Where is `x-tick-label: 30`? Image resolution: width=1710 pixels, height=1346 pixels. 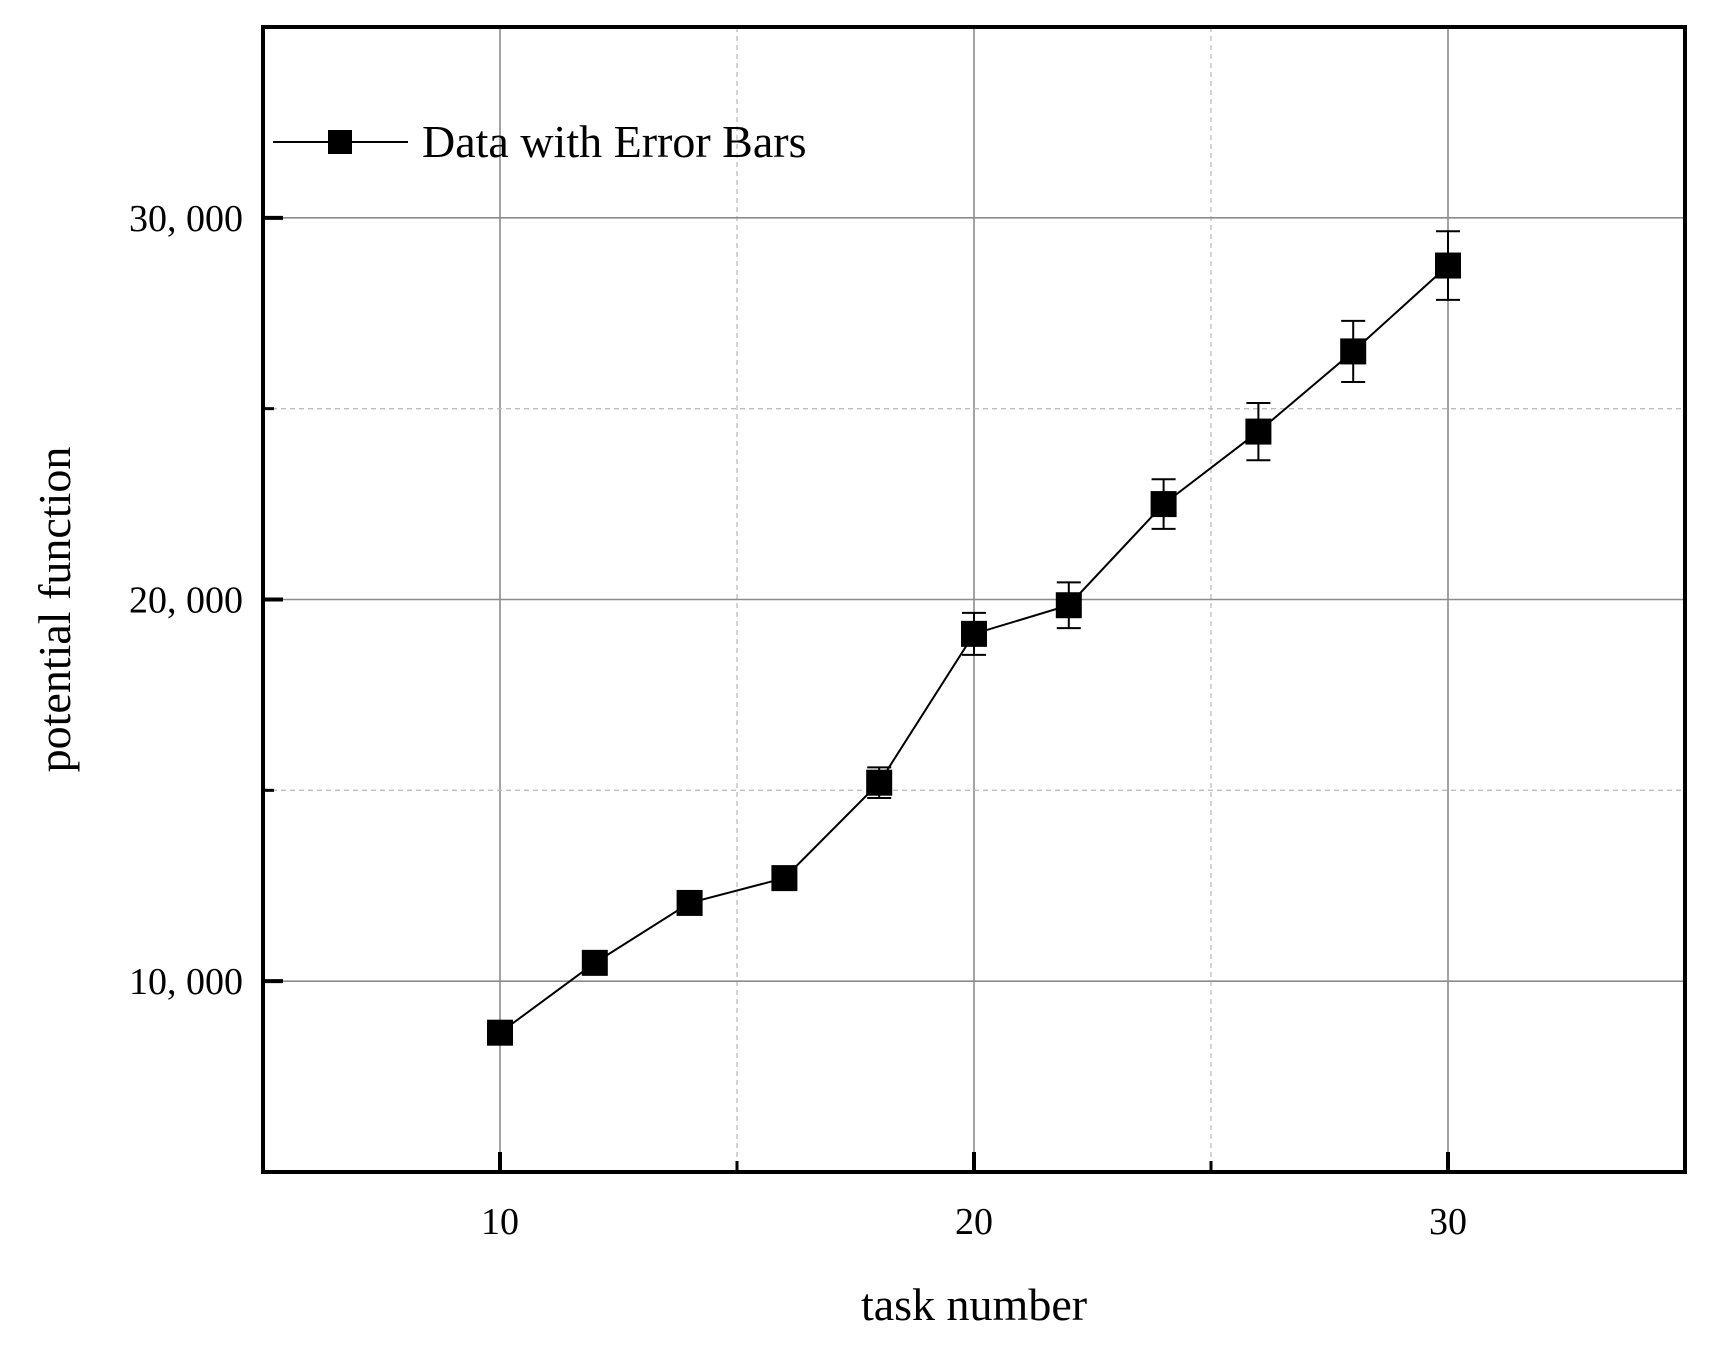 x-tick-label: 30 is located at coordinates (1448, 1222).